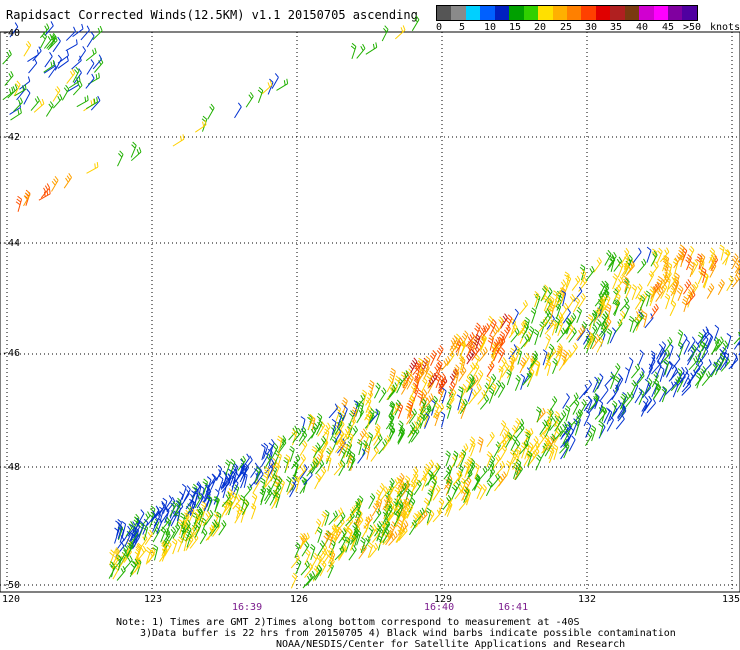 The height and width of the screenshot is (650, 740). I want to click on lat-label-50: -50, so click(11, 585).